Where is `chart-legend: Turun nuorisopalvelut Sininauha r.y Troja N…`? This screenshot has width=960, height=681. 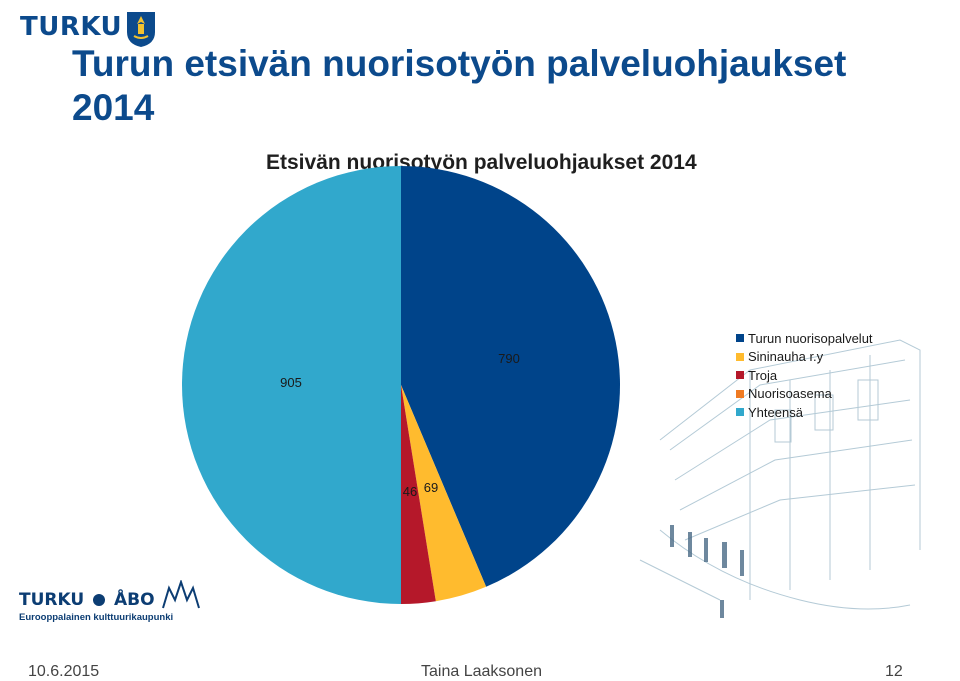 chart-legend: Turun nuorisopalvelut Sininauha r.y Troja N… is located at coordinates (804, 375).